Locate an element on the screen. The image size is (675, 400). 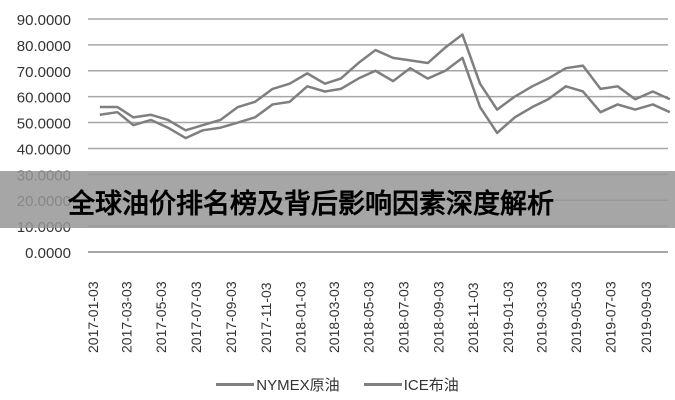
banner-title: 全球油价排名榜及背后影响因素深度解析 is located at coordinates (311, 204).